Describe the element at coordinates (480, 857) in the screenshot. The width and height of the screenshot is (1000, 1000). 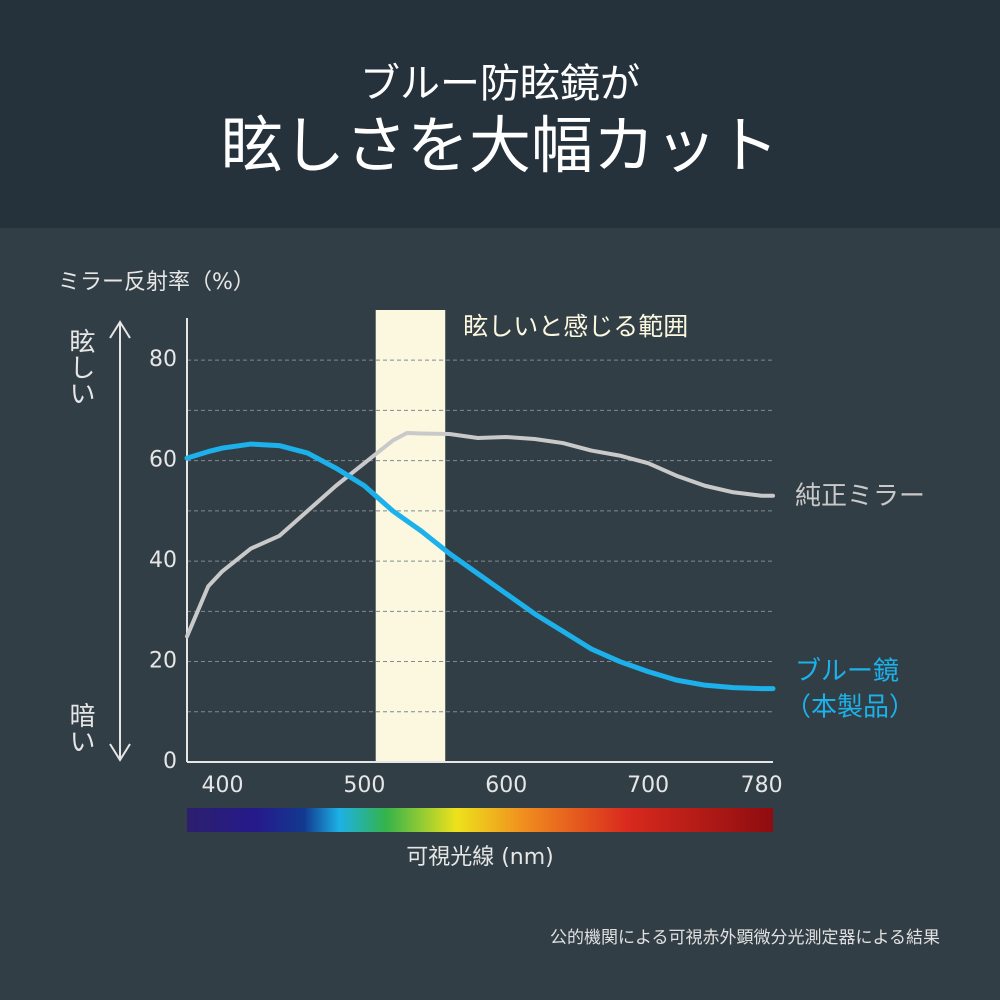
I see `x-axis-label: 可視光線 (nm)` at that location.